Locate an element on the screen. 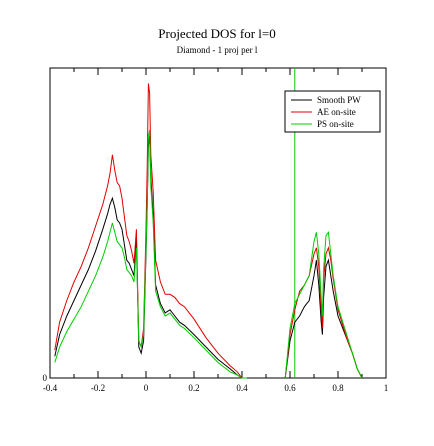  legend-label-ae-on-site: AE on-site is located at coordinates (336, 112).